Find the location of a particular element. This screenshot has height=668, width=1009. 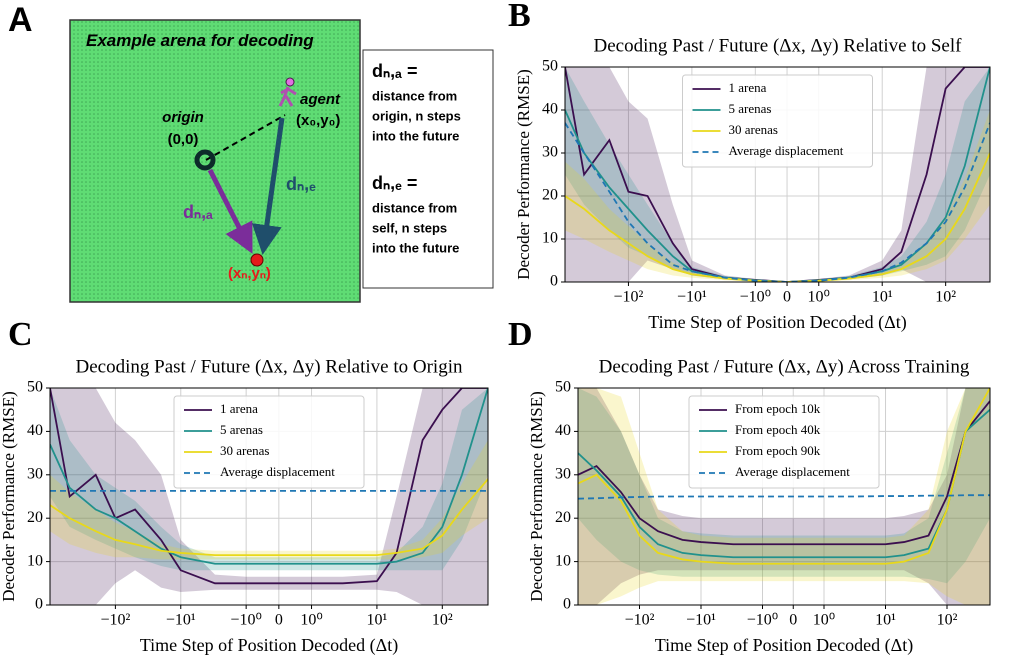

agent-icon is located at coordinates (287, 92).